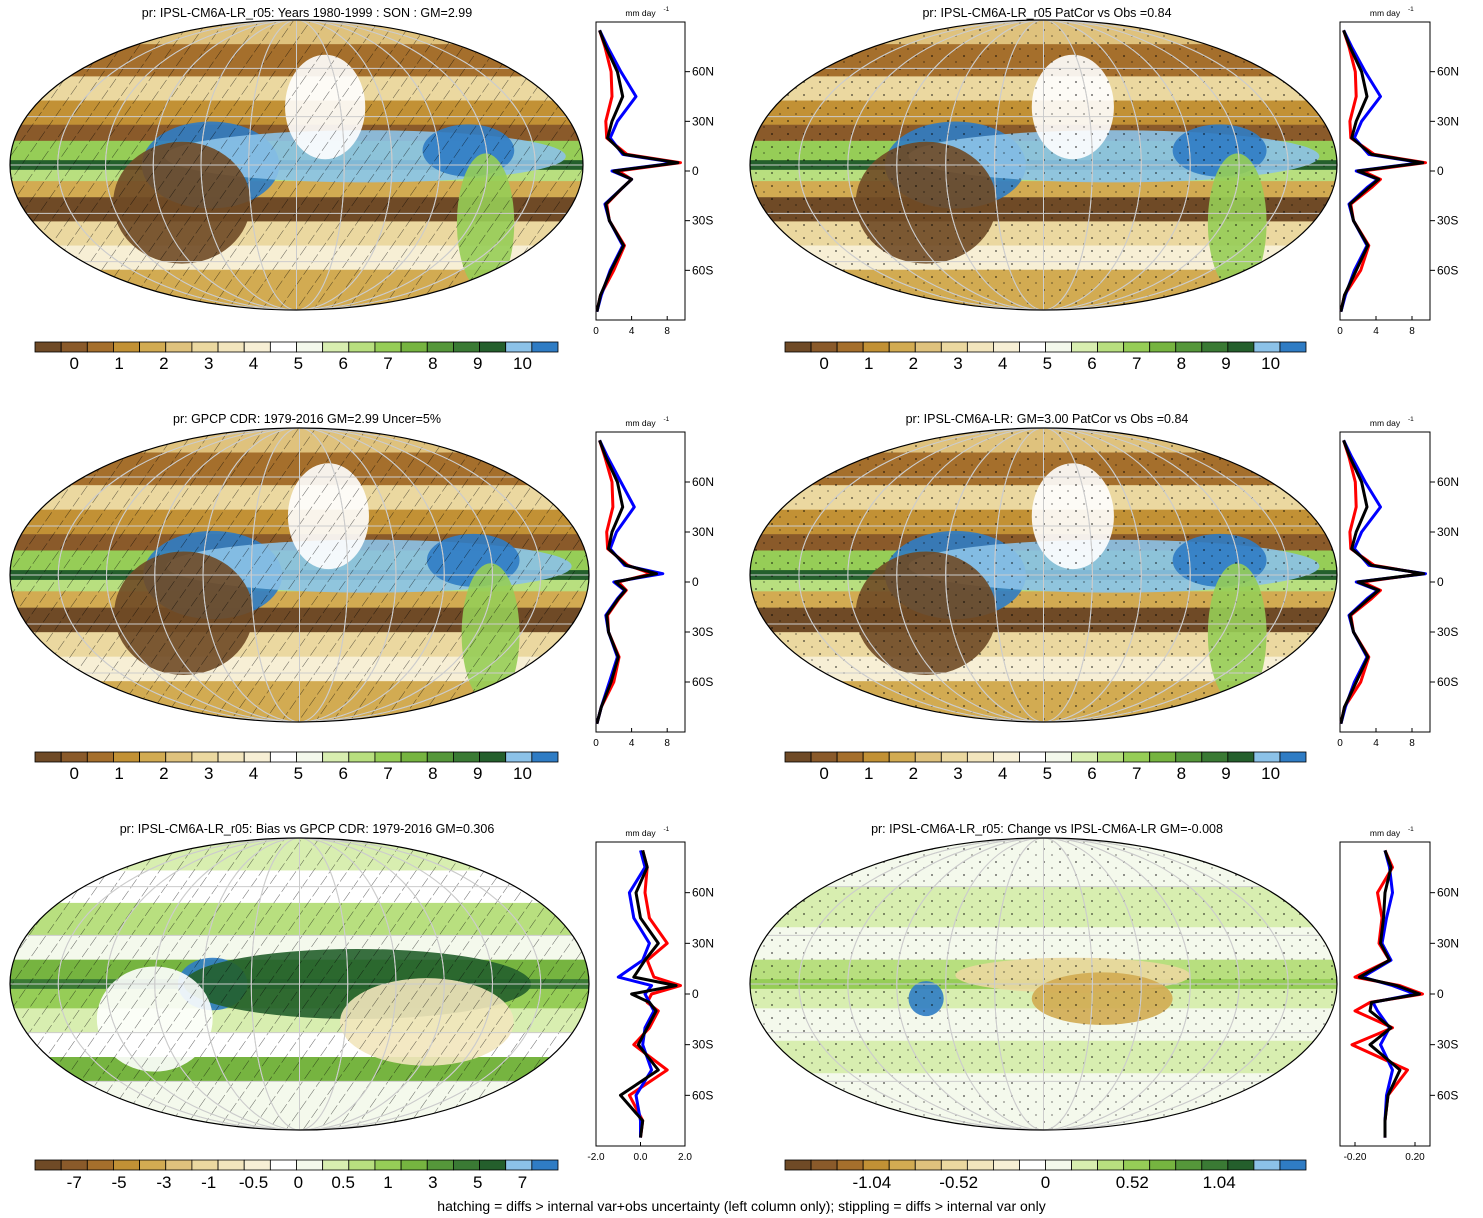  I want to click on colorbar-label: -1, so click(208, 1182).